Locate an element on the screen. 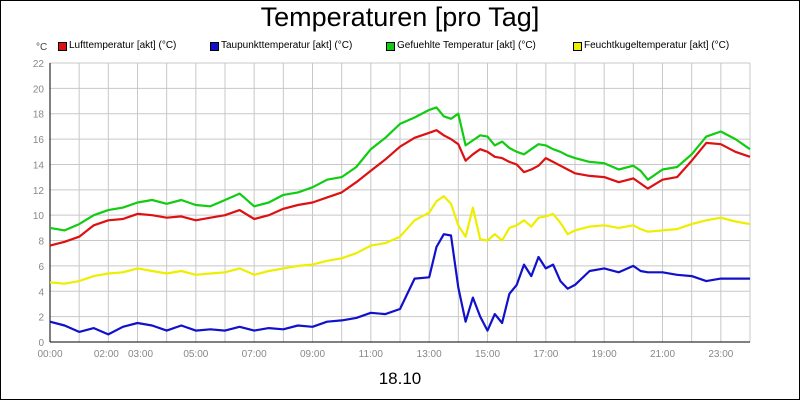 Image resolution: width=800 pixels, height=400 pixels. y-tick-label: 22 is located at coordinates (39, 64).